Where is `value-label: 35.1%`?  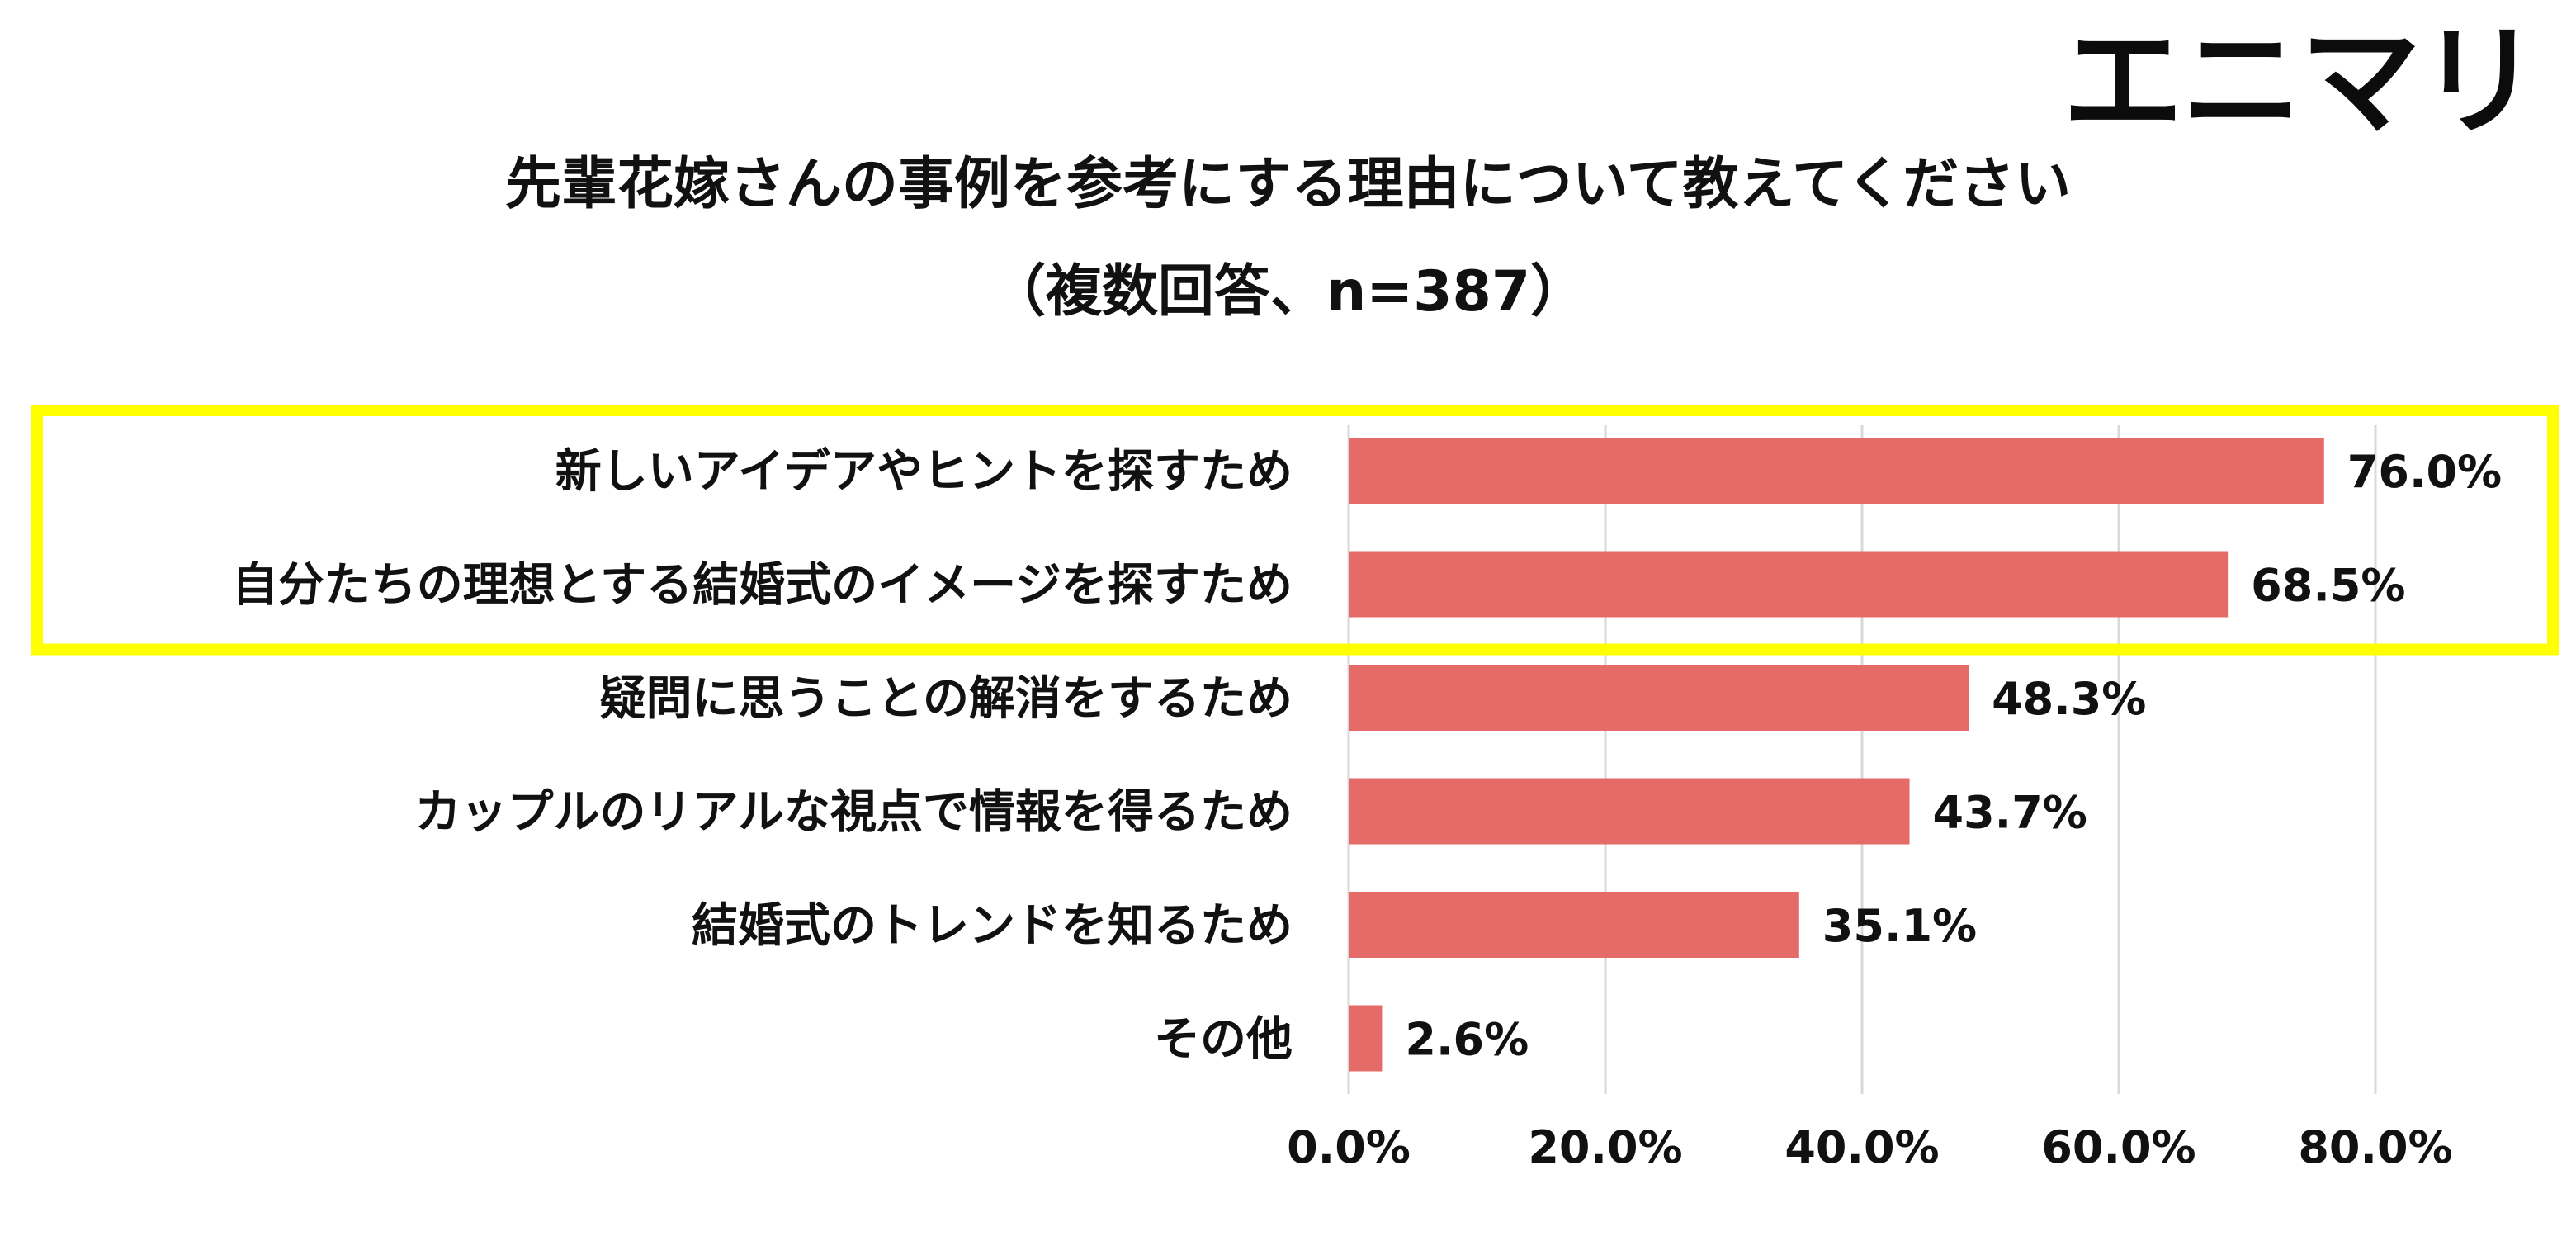
value-label: 35.1% is located at coordinates (1899, 926).